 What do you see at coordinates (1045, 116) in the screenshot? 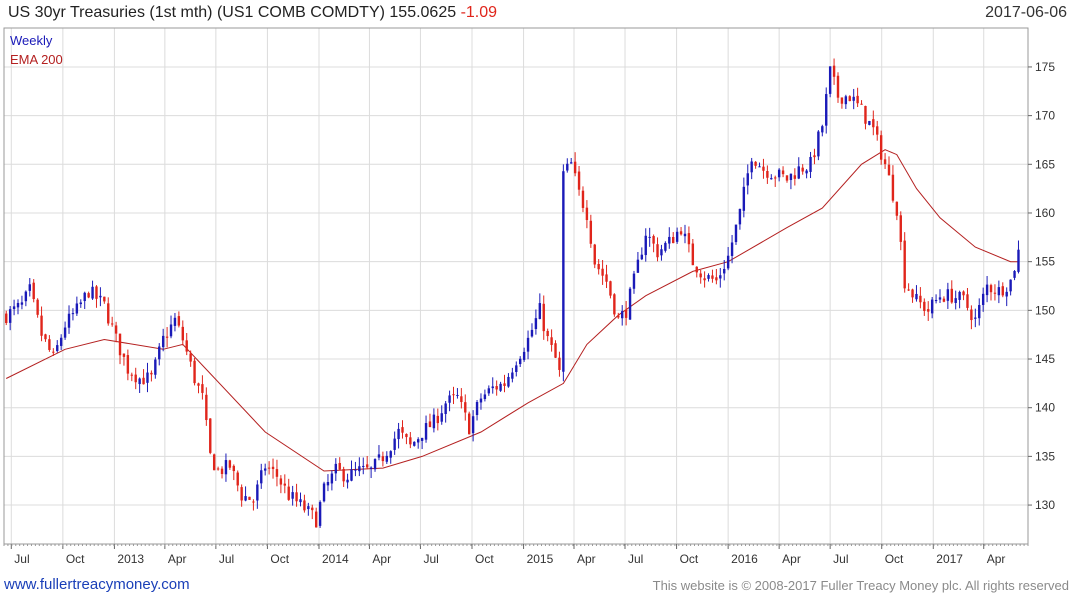
I see `y-tick-label: 170` at bounding box center [1045, 116].